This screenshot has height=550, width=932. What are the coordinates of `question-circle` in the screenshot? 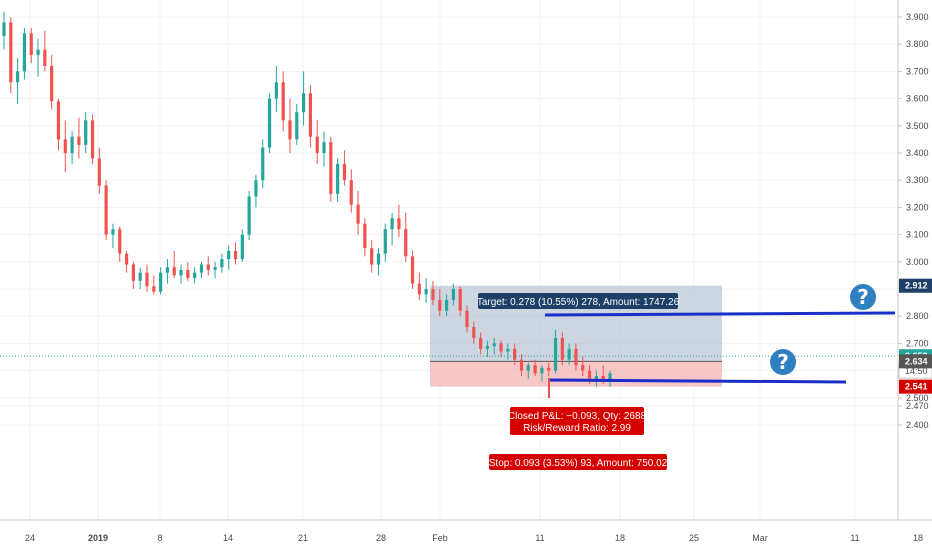 It's located at (863, 297).